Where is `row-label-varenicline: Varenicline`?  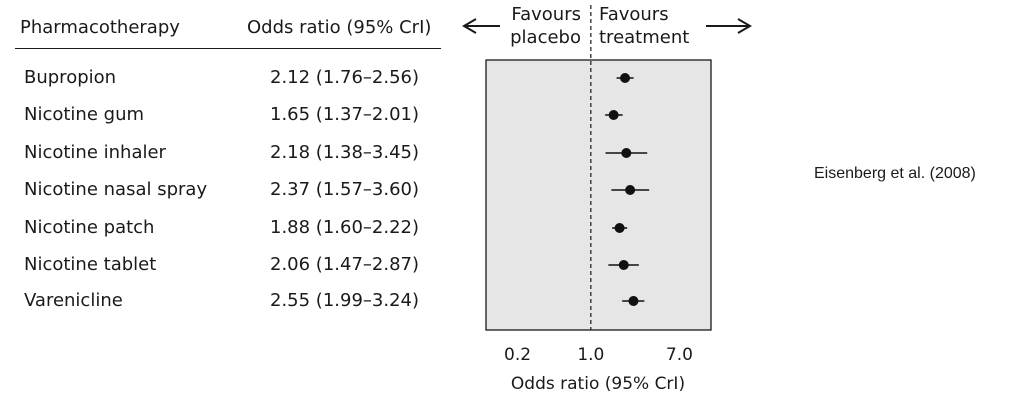
row-label-varenicline: Varenicline is located at coordinates (73, 300).